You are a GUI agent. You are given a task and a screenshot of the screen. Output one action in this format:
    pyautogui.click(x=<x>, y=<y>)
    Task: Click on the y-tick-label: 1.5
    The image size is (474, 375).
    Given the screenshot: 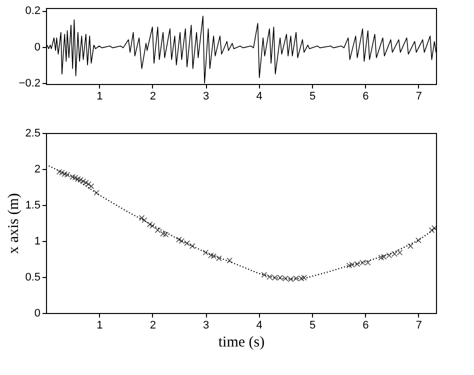 What is the action you would take?
    pyautogui.click(x=32, y=206)
    